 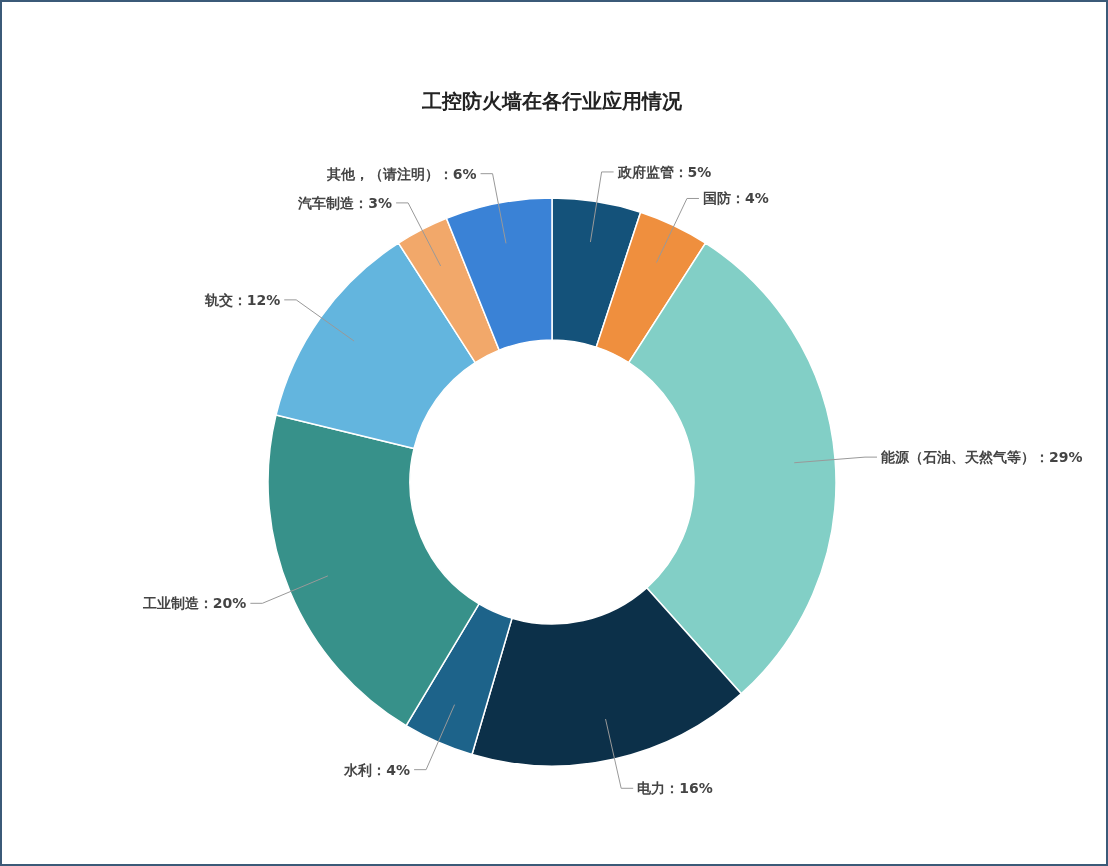 What do you see at coordinates (401, 173) in the screenshot?
I see `slice-label: 其他，（请注明）：6%` at bounding box center [401, 173].